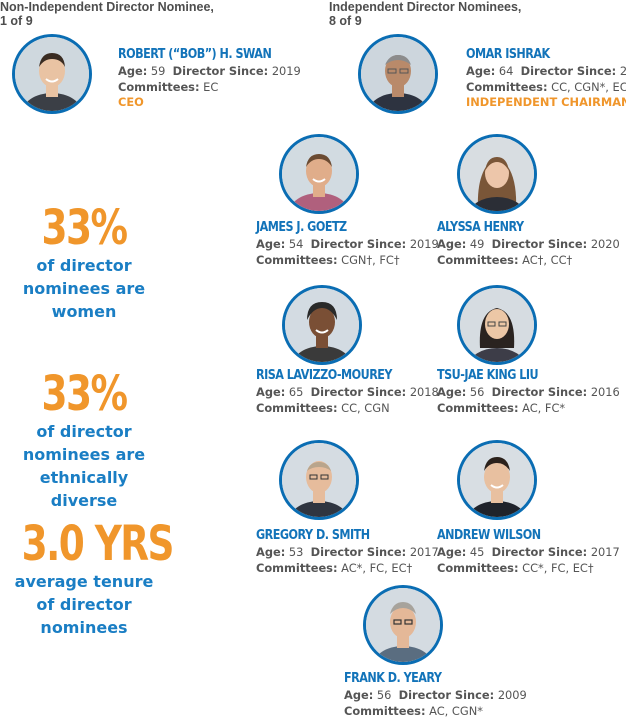 Image resolution: width=626 pixels, height=719 pixels. What do you see at coordinates (347, 552) in the screenshot?
I see `director-age-since: Age: 53 Director Since: 2017` at bounding box center [347, 552].